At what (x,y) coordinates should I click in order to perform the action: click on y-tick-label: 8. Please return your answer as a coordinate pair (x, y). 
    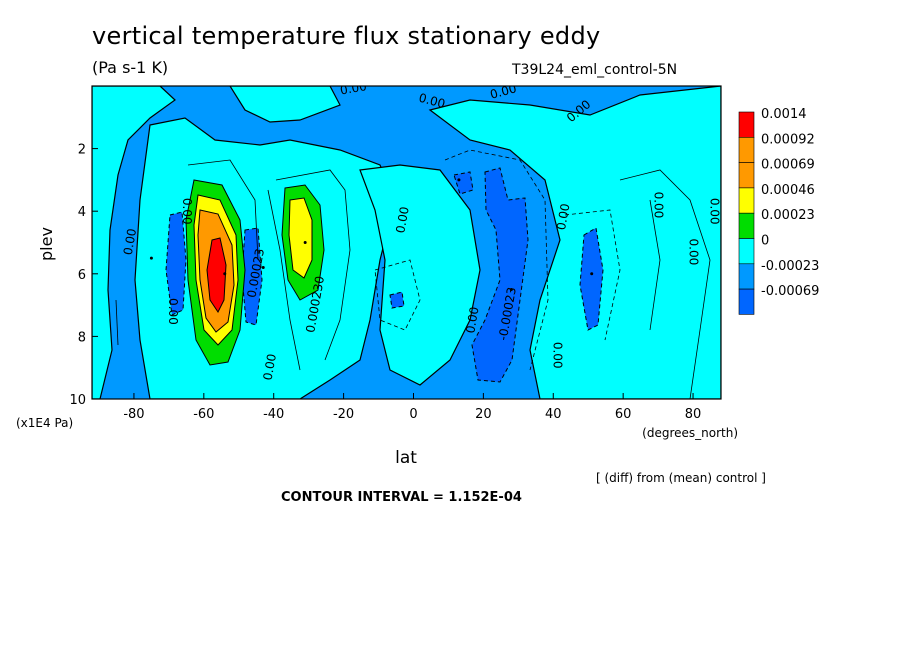
    Looking at the image, I should click on (82, 337).